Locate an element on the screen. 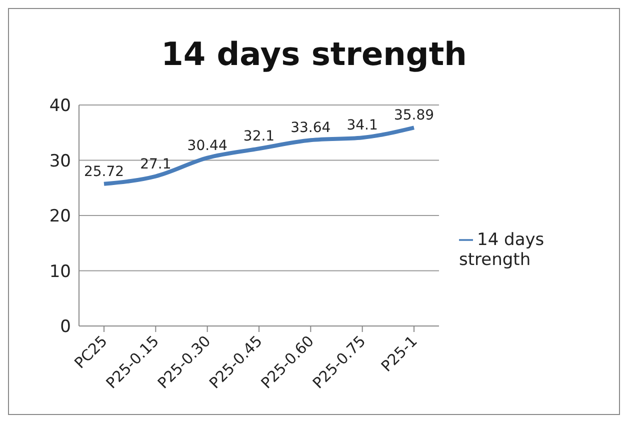  y-tick-label: 20 is located at coordinates (60, 216).